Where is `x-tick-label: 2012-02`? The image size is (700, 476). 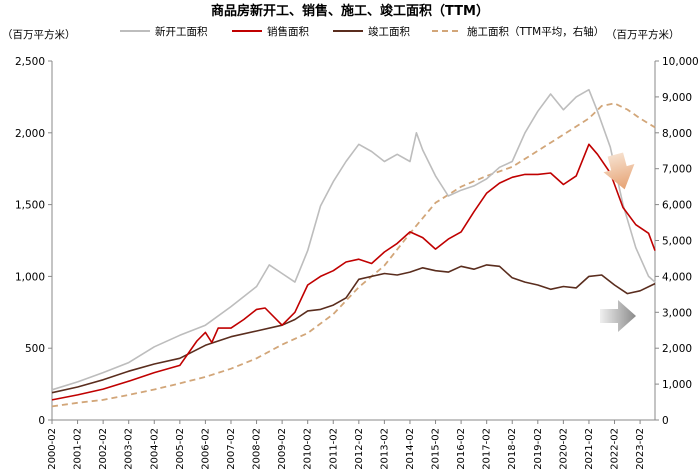 x-tick-label: 2012-02 is located at coordinates (359, 449).